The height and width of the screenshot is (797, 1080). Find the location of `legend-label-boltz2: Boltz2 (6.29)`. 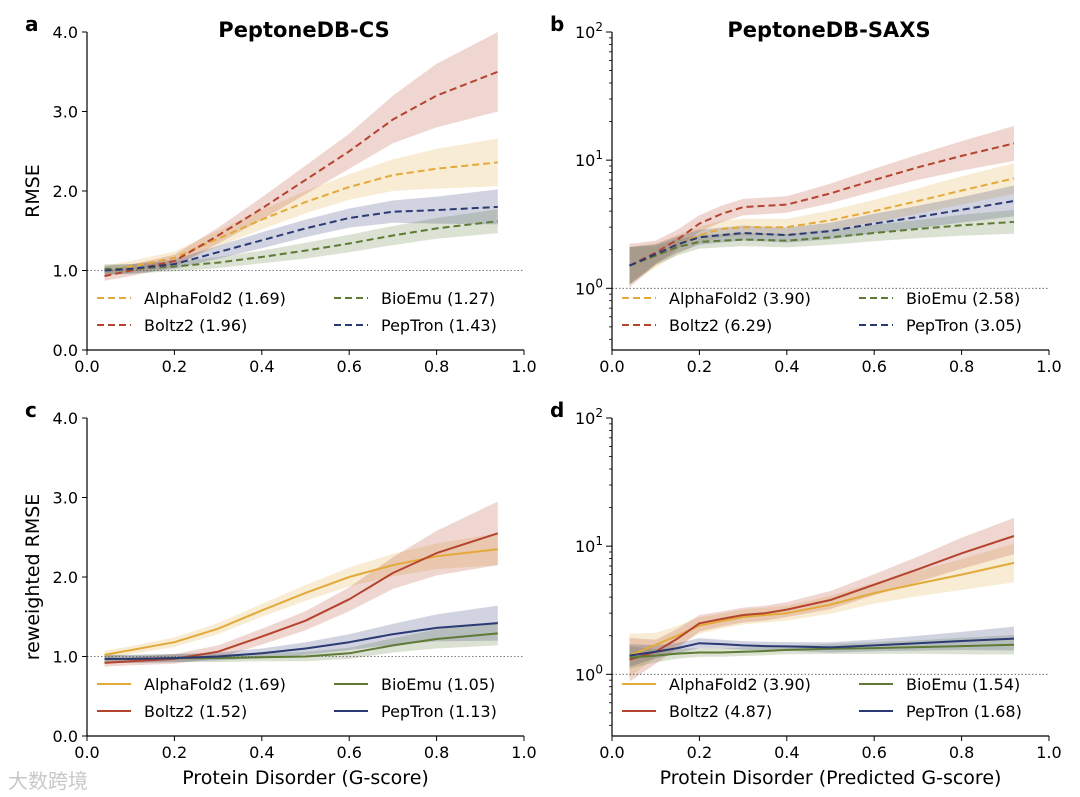

legend-label-boltz2: Boltz2 (6.29) is located at coordinates (720, 325).